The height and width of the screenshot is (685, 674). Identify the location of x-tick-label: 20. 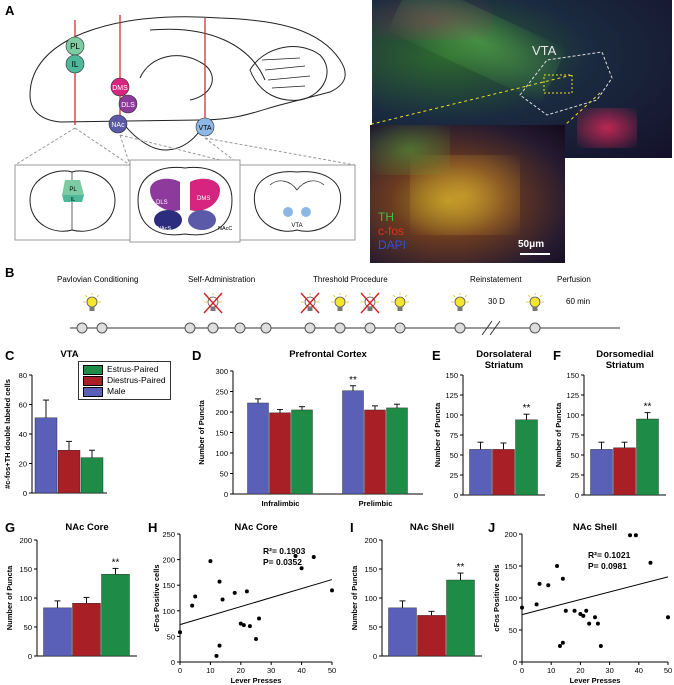
(580, 670).